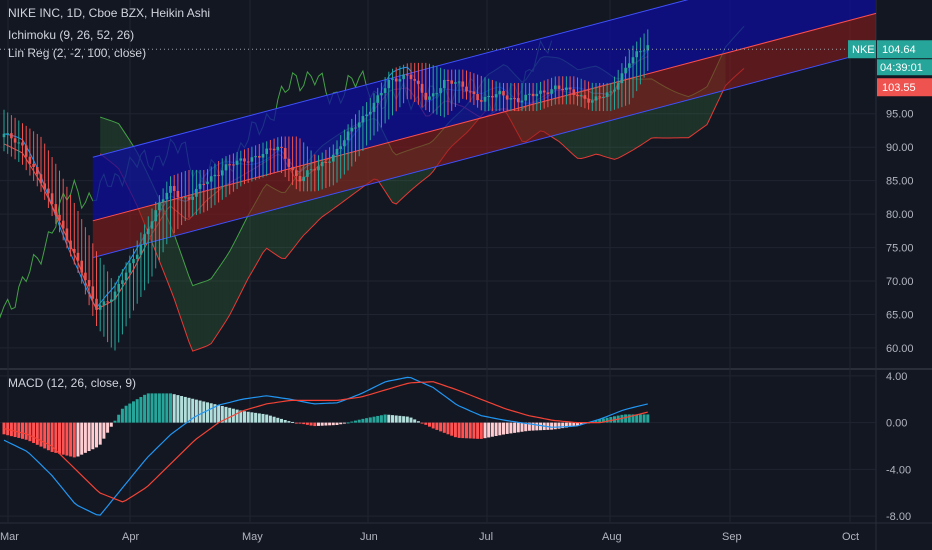 Image resolution: width=932 pixels, height=550 pixels. Describe the element at coordinates (900, 282) in the screenshot. I see `price-tick-label: 70.00` at that location.